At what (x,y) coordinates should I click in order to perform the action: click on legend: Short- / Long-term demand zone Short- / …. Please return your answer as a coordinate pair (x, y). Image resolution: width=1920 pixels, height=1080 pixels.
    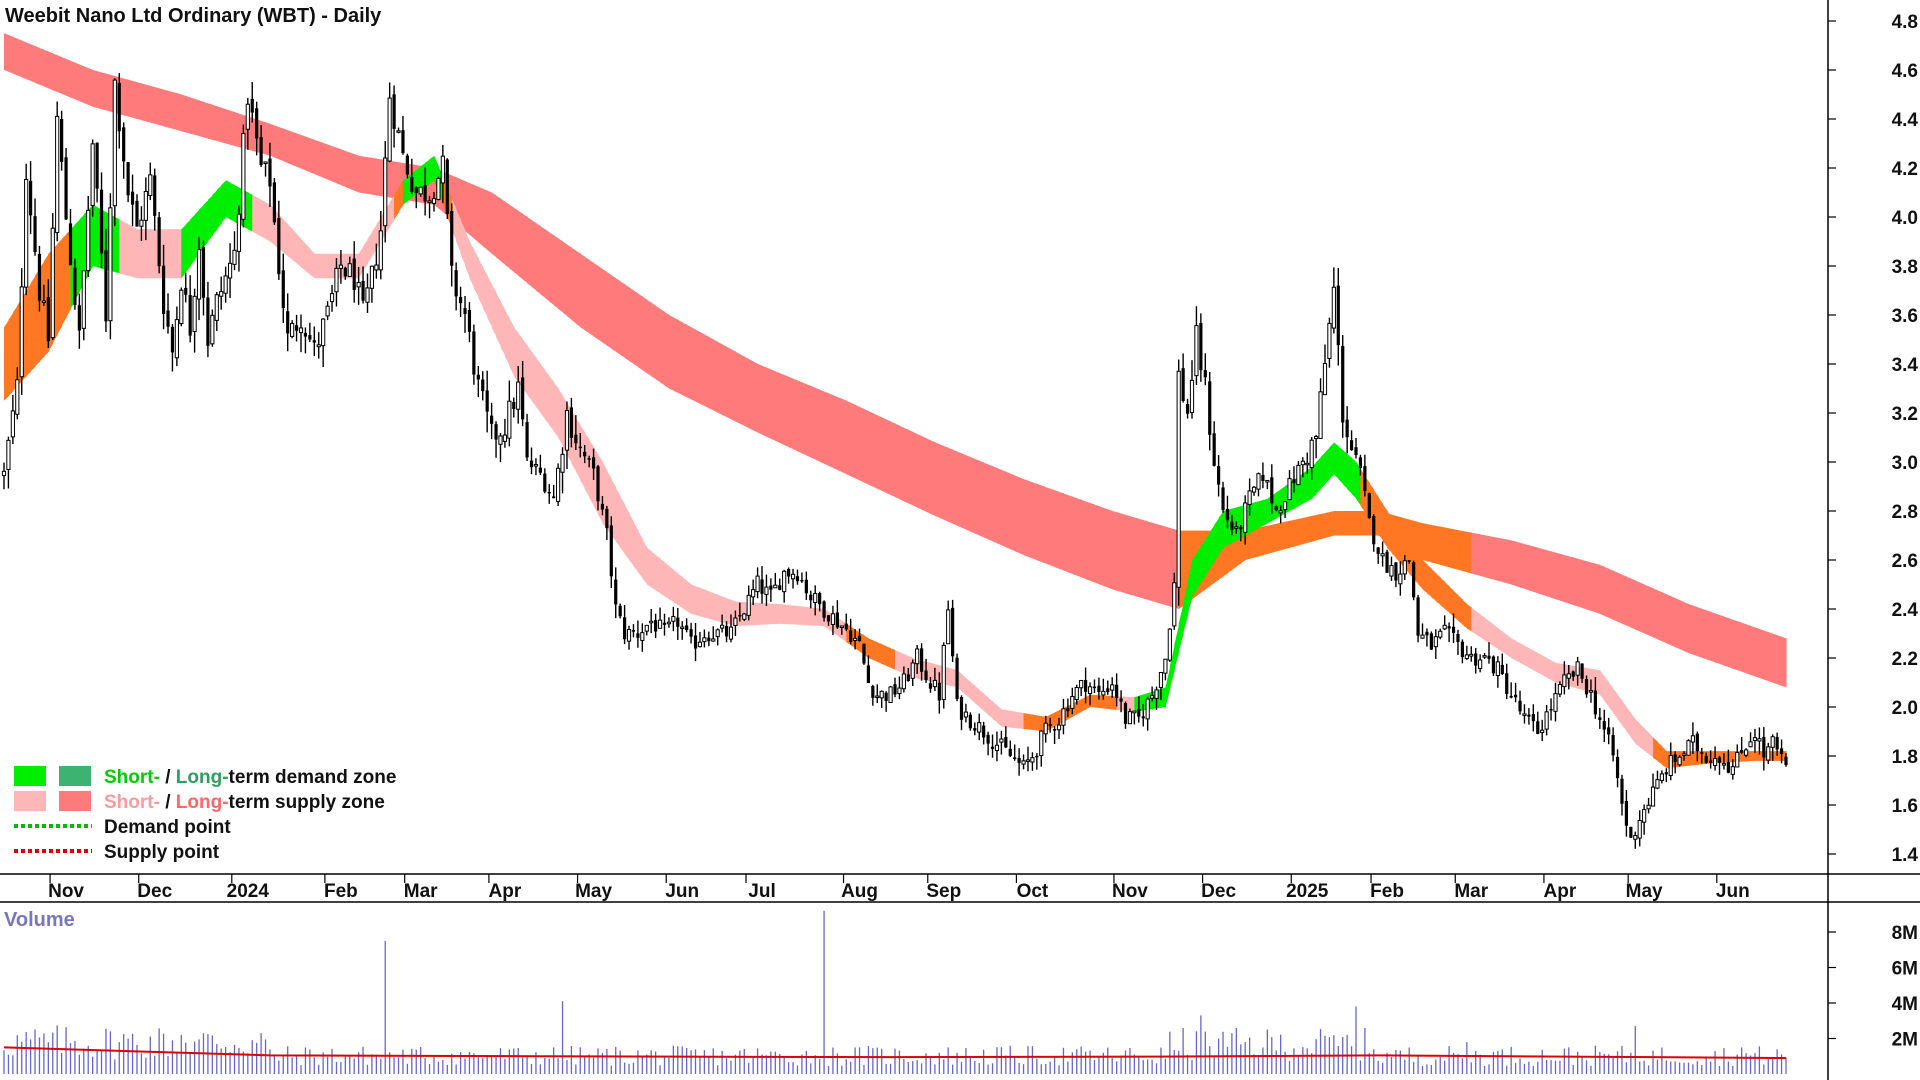
    Looking at the image, I should click on (205, 814).